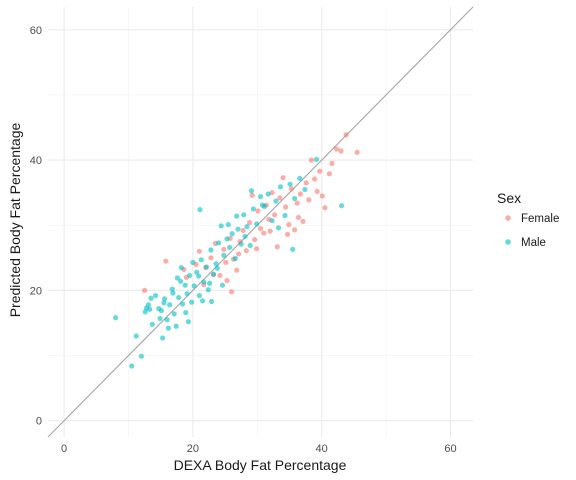  What do you see at coordinates (36, 31) in the screenshot?
I see `y-tick-label: 60` at bounding box center [36, 31].